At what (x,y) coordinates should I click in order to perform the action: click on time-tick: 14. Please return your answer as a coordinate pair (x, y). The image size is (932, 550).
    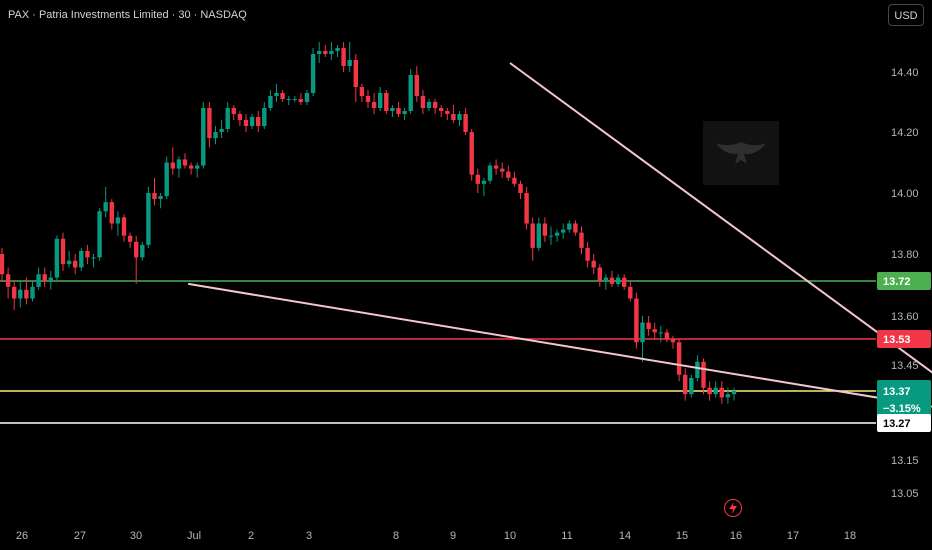
    Looking at the image, I should click on (625, 536).